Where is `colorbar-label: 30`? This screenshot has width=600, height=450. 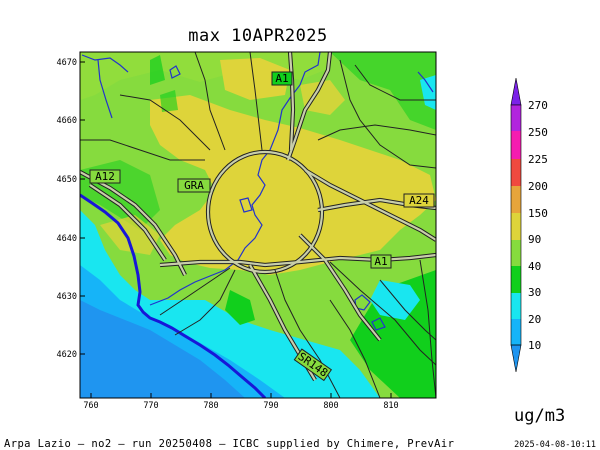 colorbar-label: 30 is located at coordinates (534, 292).